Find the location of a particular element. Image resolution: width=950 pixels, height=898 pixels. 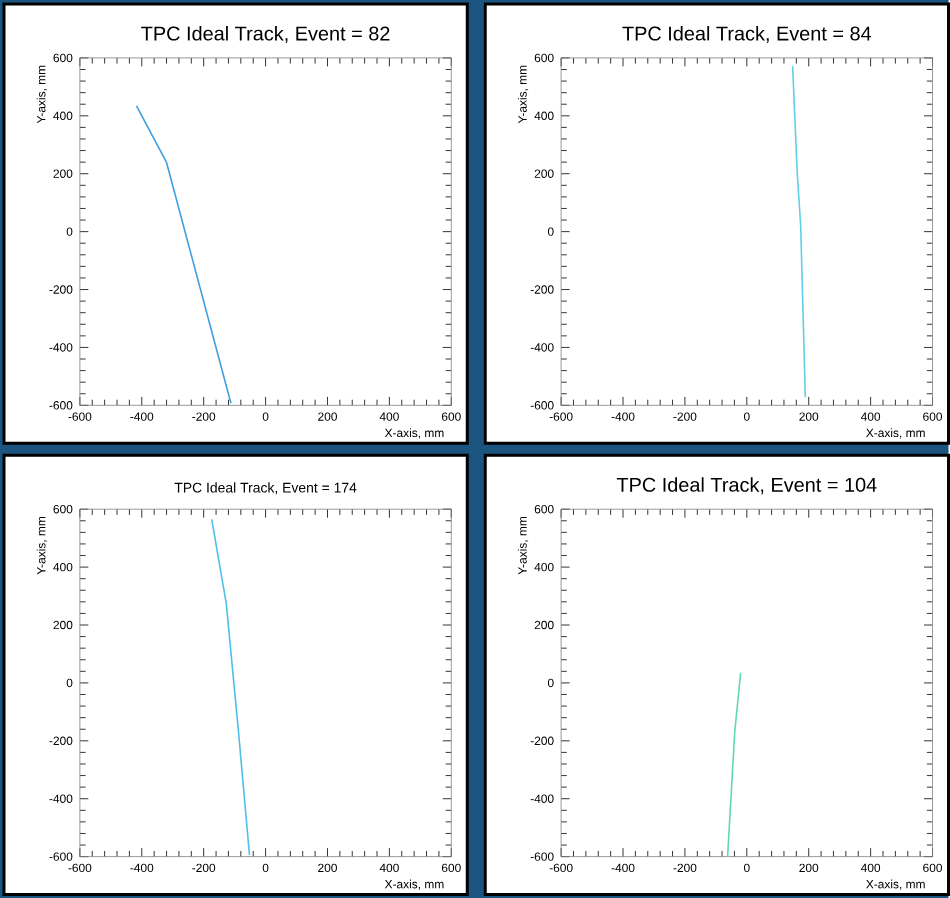

chart-title: TPC Ideal Track, Event = 104 is located at coordinates (746, 485).